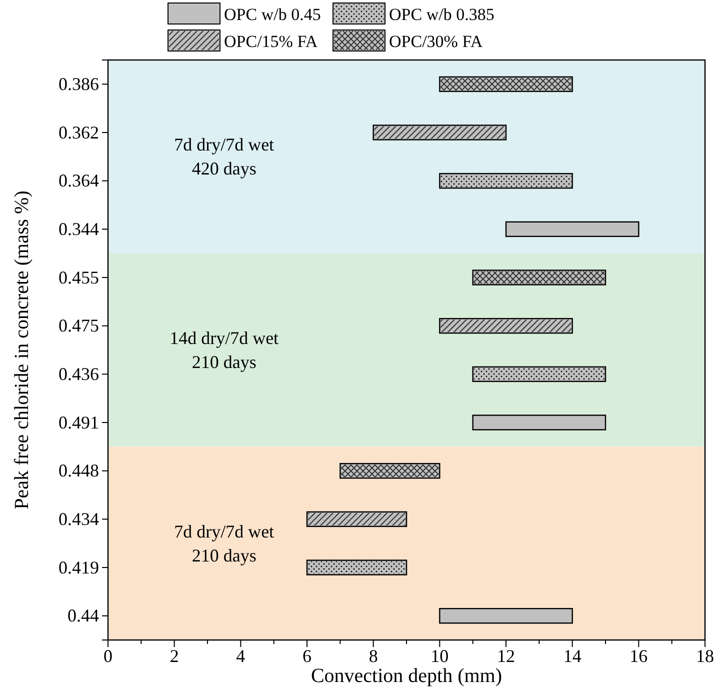 The width and height of the screenshot is (718, 690). I want to click on x-tick-label: 12, so click(506, 656).